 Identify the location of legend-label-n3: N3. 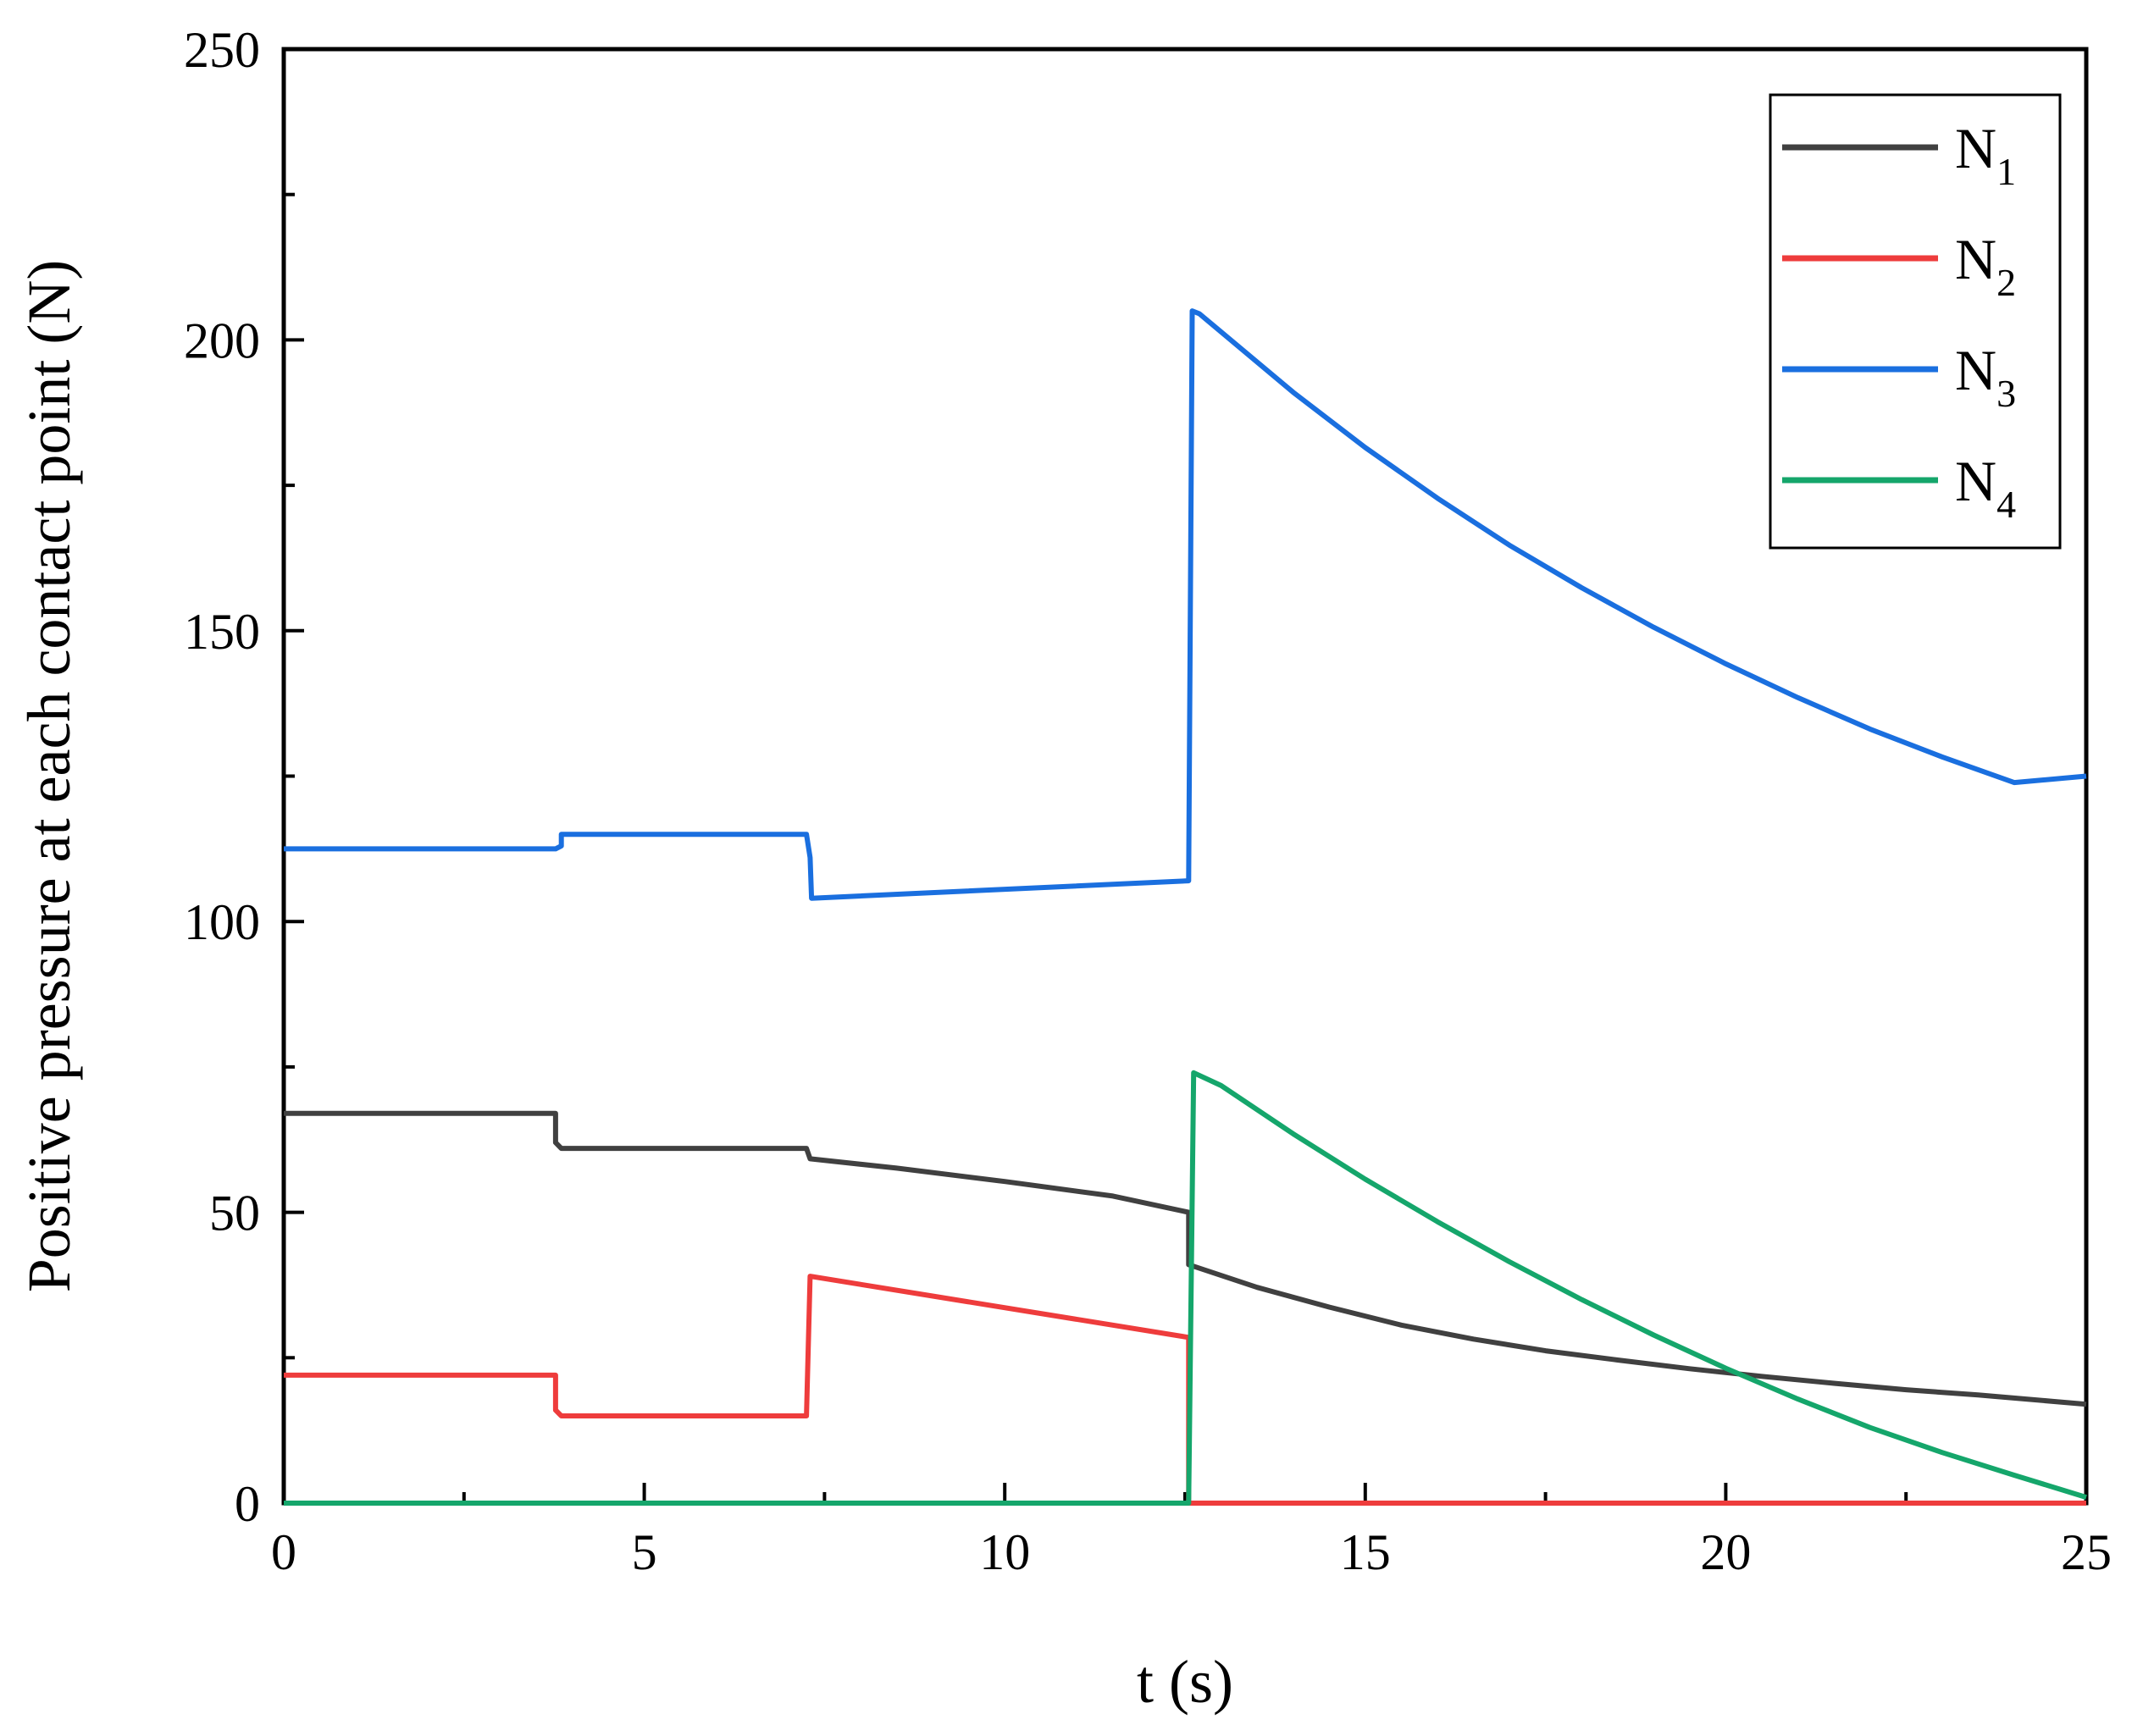
(1985, 376).